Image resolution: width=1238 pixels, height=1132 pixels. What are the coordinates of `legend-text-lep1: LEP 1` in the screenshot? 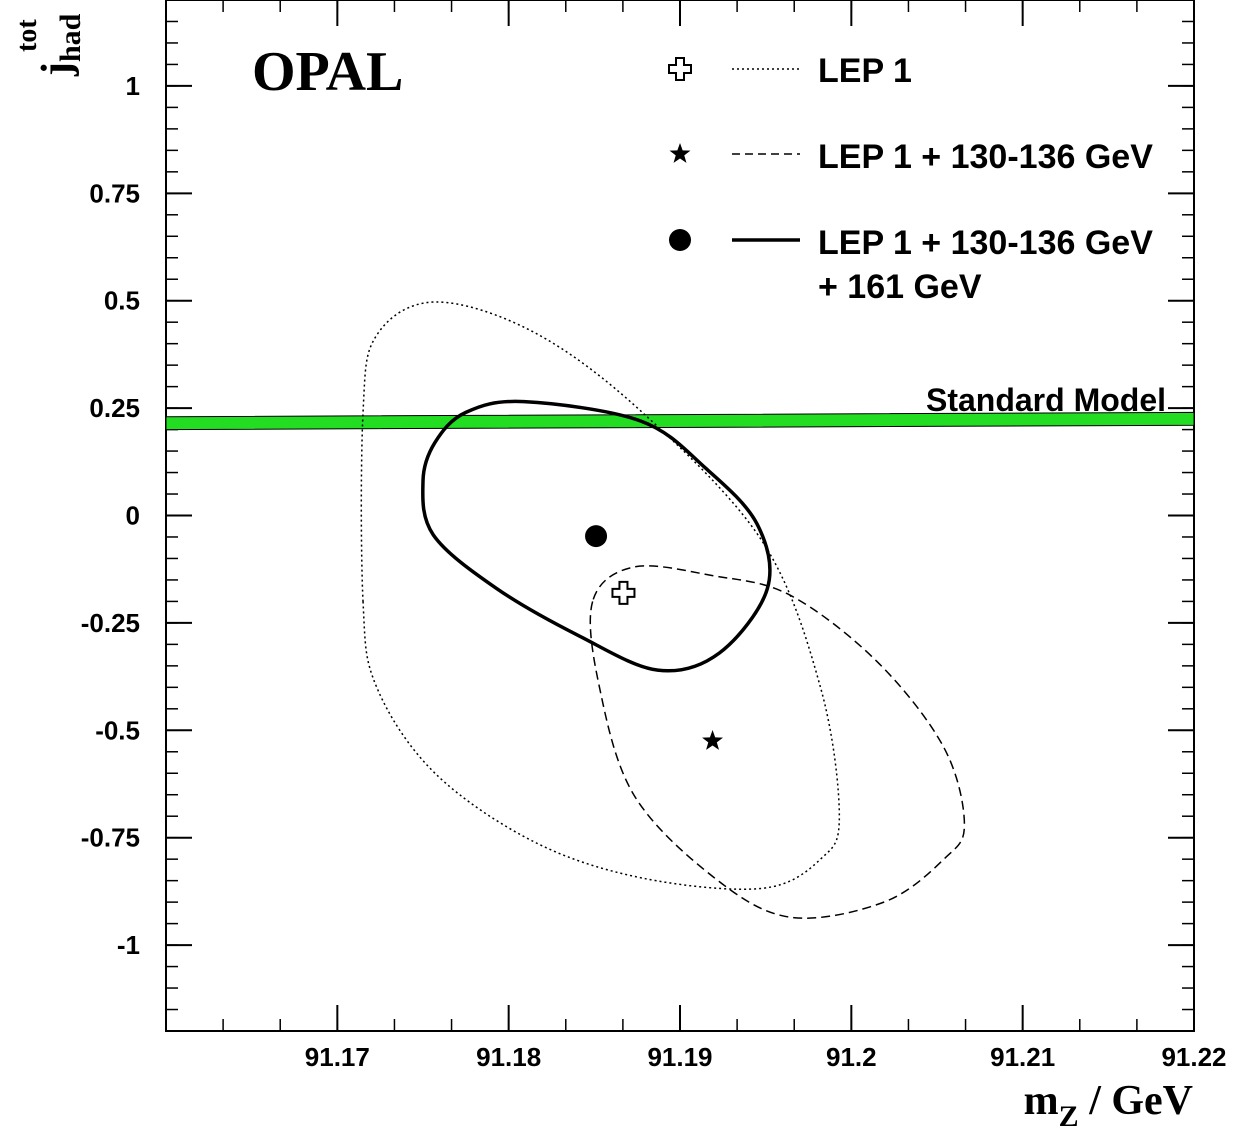 It's located at (865, 71).